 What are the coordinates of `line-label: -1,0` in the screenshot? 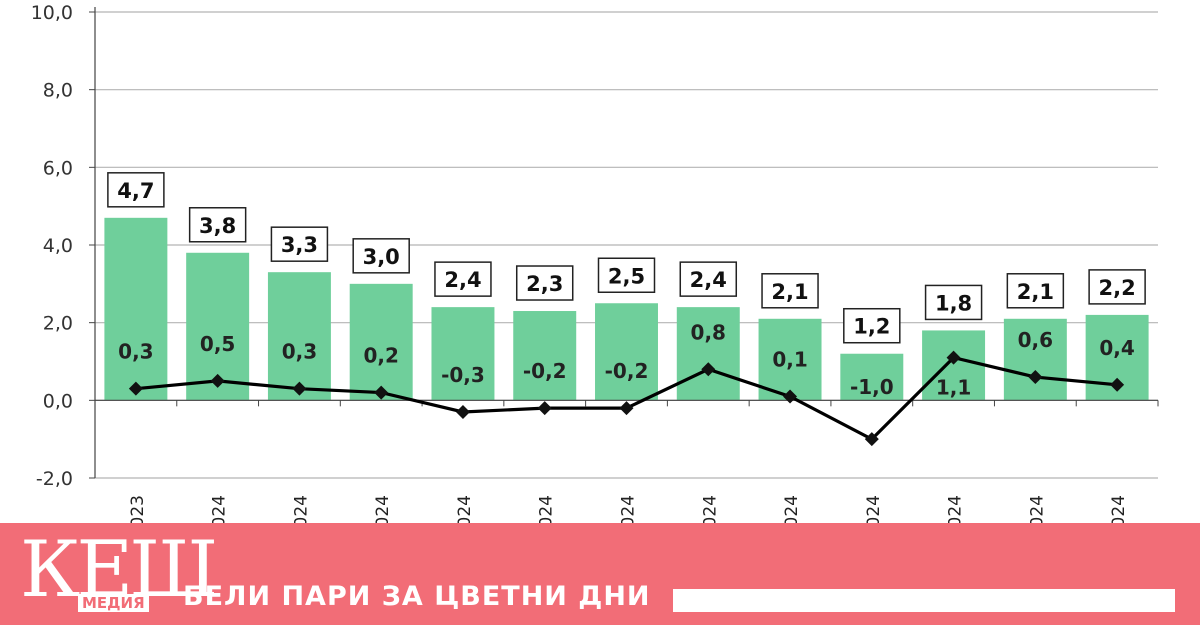 It's located at (872, 387).